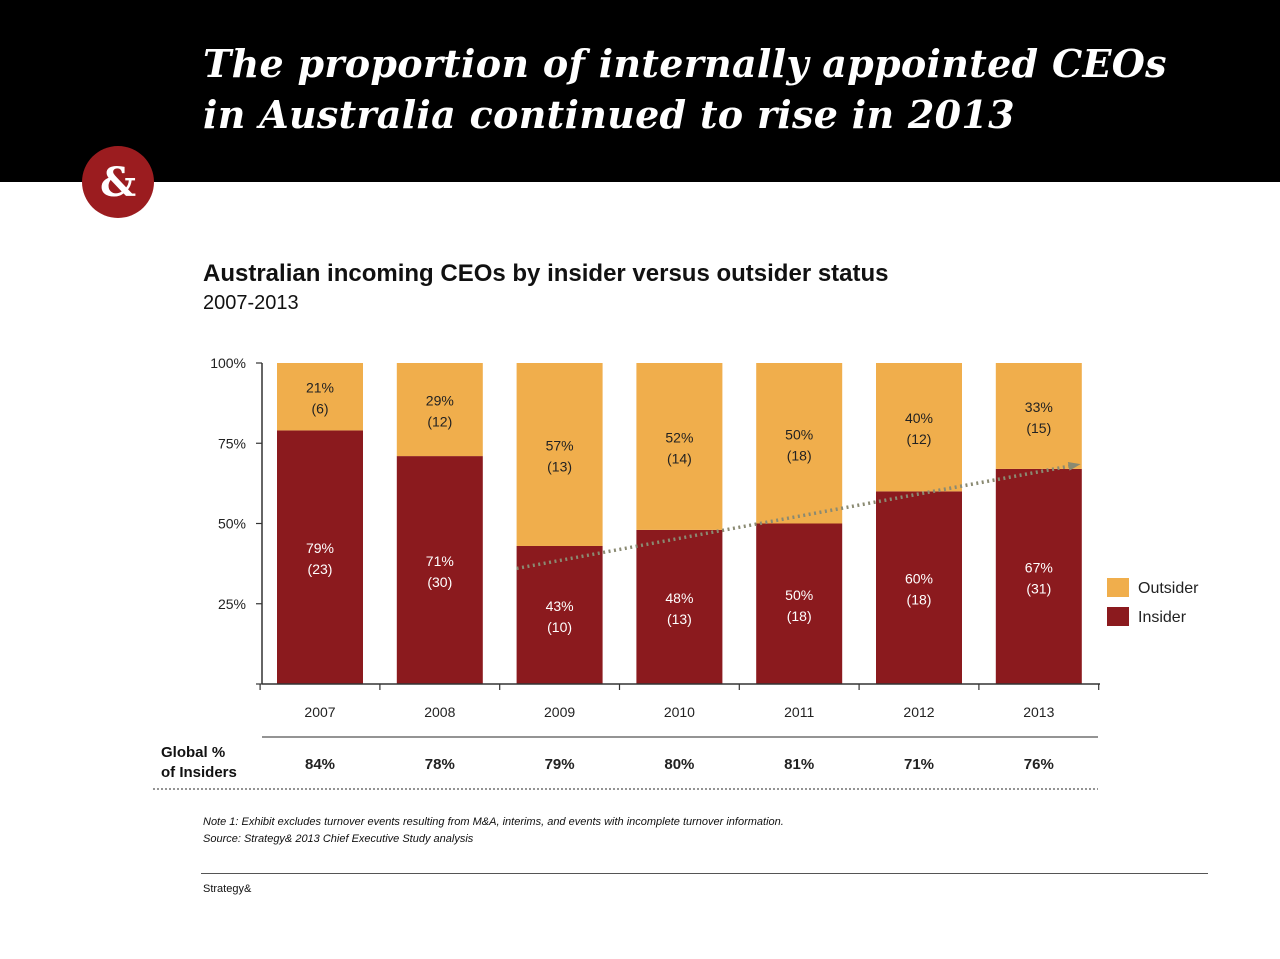 This screenshot has height=959, width=1280. Describe the element at coordinates (1039, 407) in the screenshot. I see `outsider-pct-label-2013: 33%` at that location.